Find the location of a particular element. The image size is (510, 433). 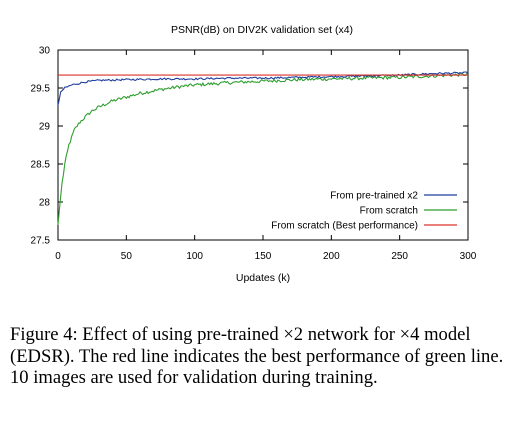

legend-label: From pre-trained x2 is located at coordinates (374, 196).